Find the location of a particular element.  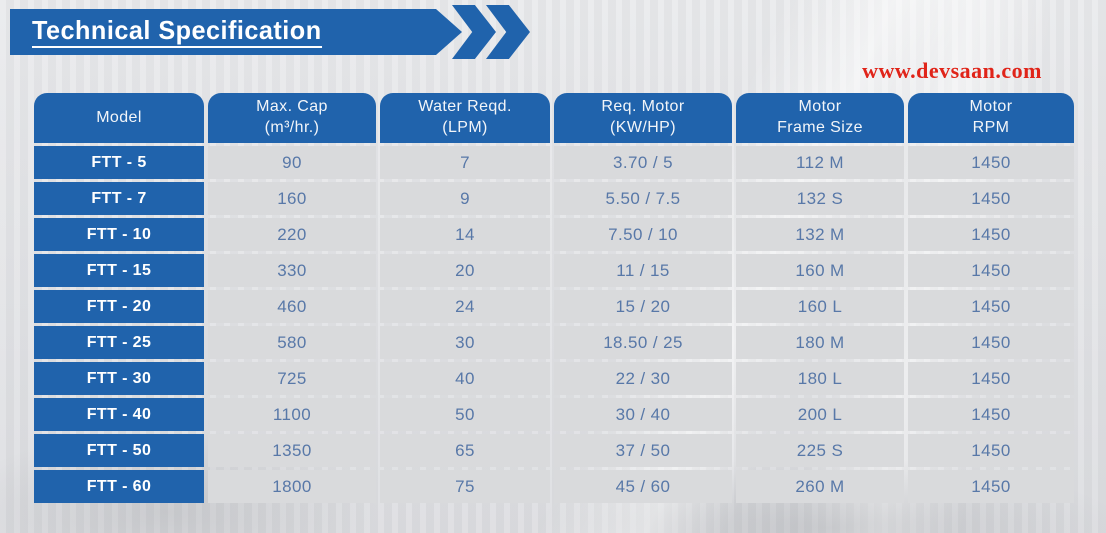

cell-model: FTT - 10 is located at coordinates (119, 234).